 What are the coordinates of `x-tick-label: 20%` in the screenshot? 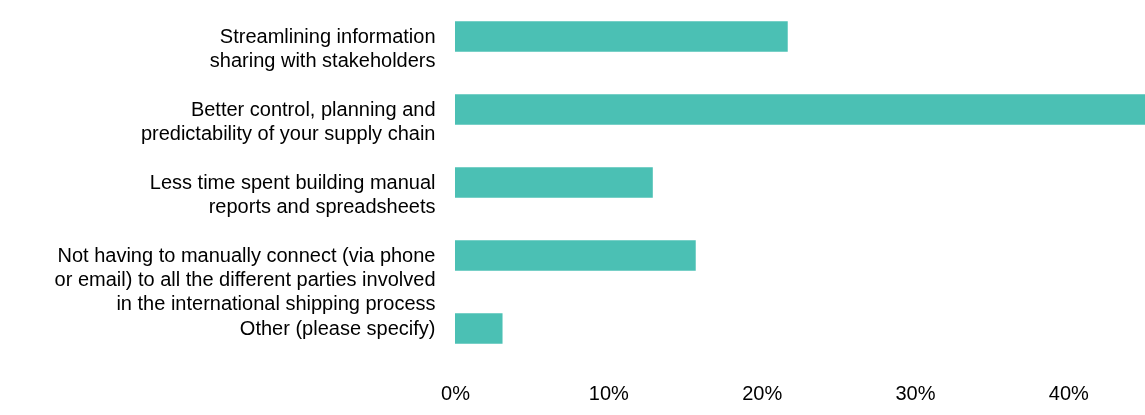 It's located at (762, 392).